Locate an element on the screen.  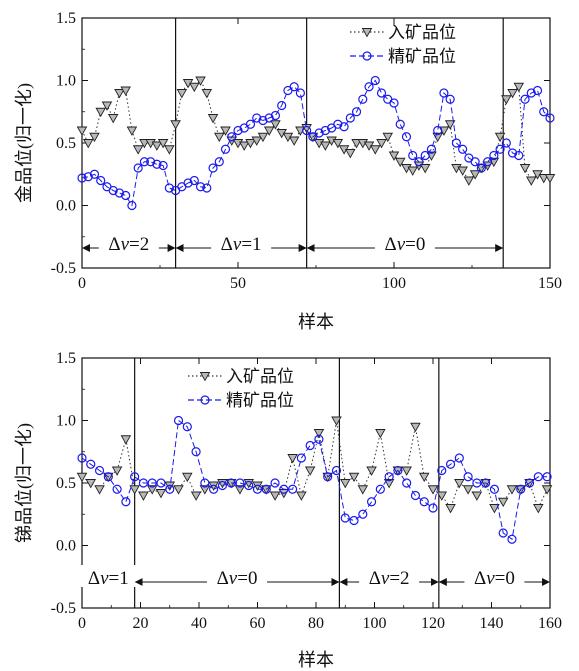
y-tick-label: 1.0 is located at coordinates (66, 421).